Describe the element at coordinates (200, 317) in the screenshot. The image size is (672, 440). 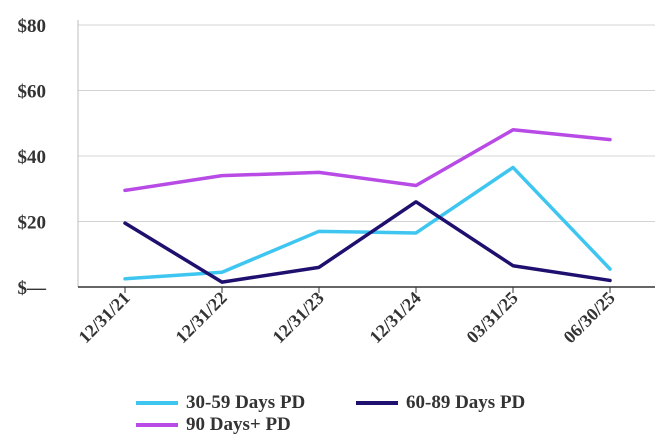
I see `x-tick-label: 12/31/22` at that location.